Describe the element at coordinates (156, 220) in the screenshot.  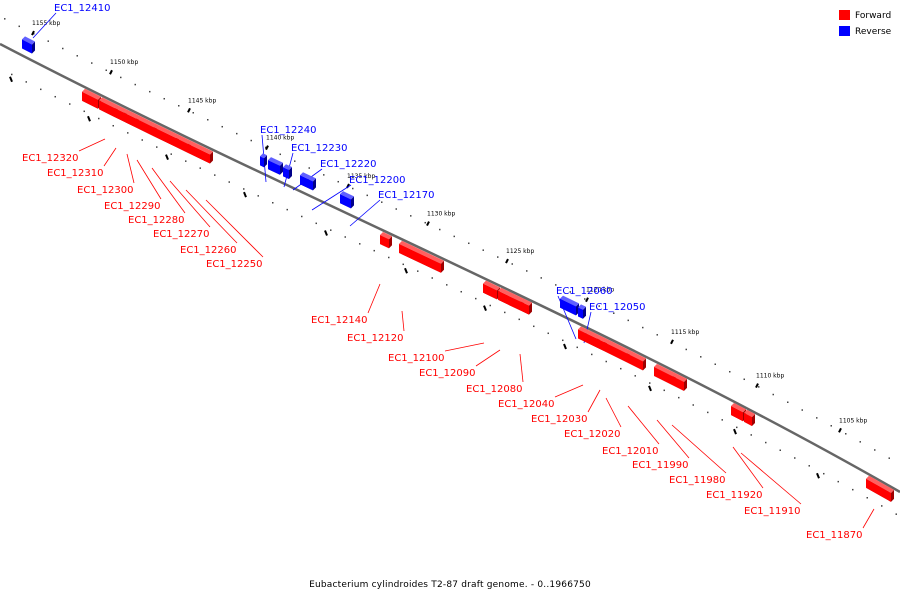
I see `gene-label: EC1_12280` at that location.